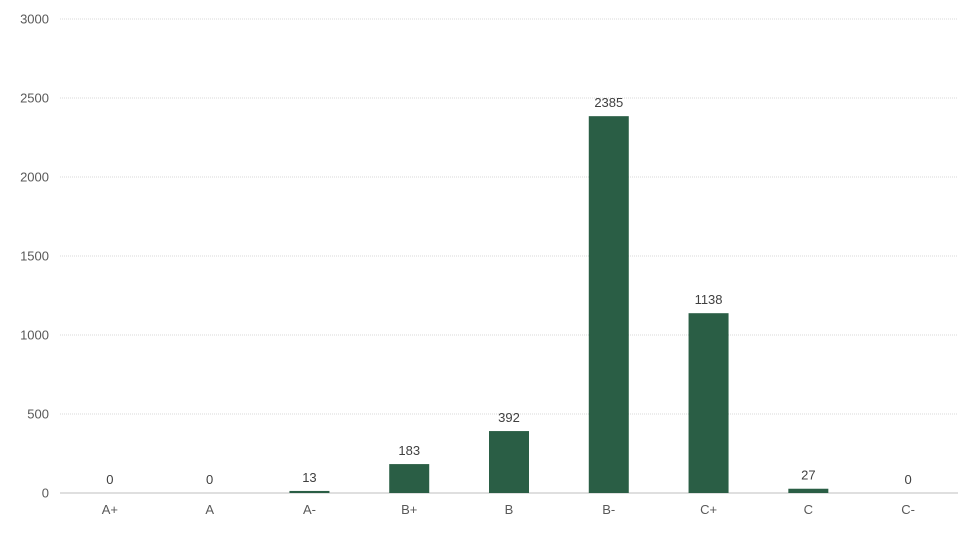 Image resolution: width=961 pixels, height=539 pixels. I want to click on y-tick-label: 2500, so click(34, 98).